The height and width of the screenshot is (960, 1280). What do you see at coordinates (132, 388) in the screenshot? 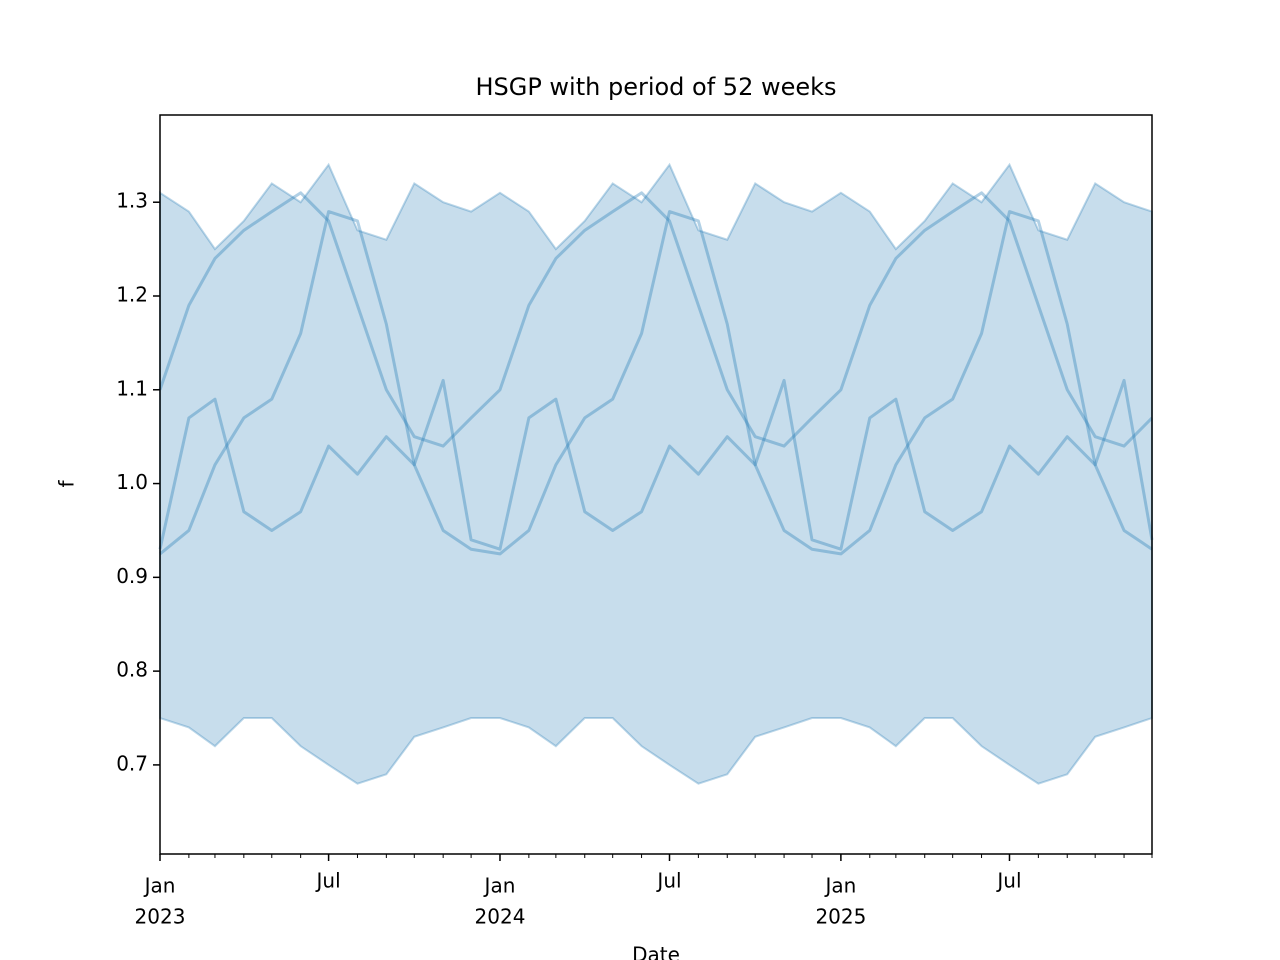
I see `y-tick-label: 1.1` at bounding box center [132, 388].